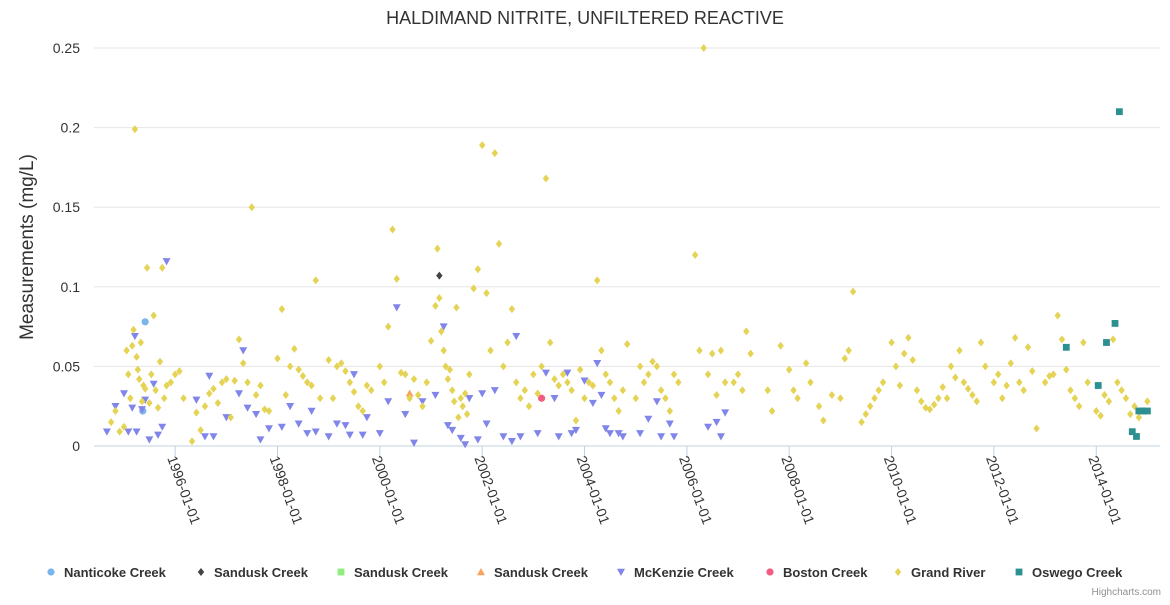  What do you see at coordinates (27, 247) in the screenshot?
I see `y-axis-label: Measurements (mg/L)` at bounding box center [27, 247].